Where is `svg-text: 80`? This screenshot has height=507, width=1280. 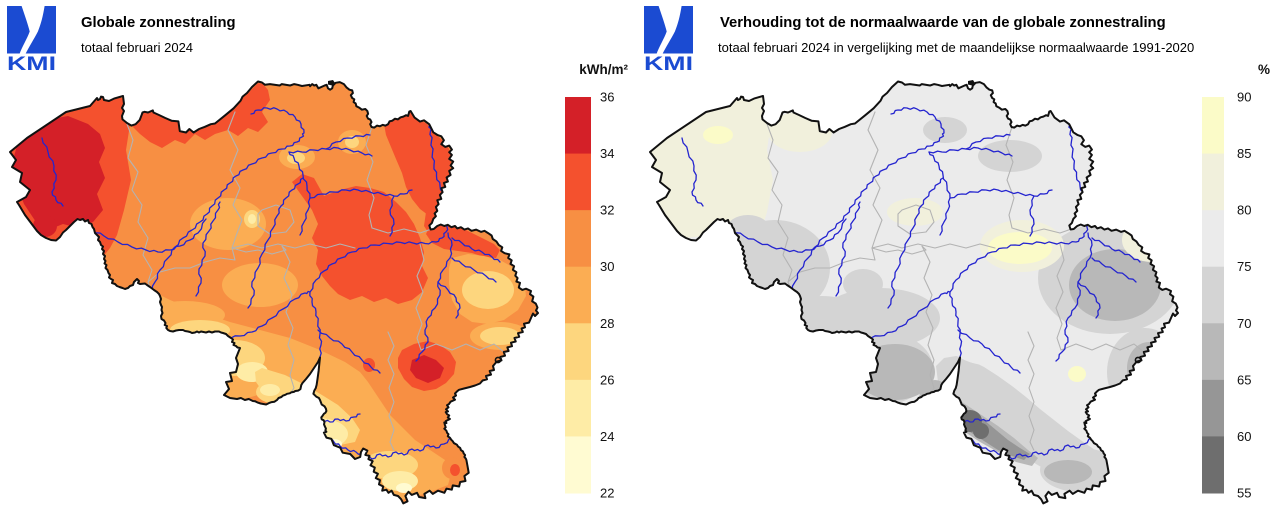
svg-text: 80 is located at coordinates (1244, 210).